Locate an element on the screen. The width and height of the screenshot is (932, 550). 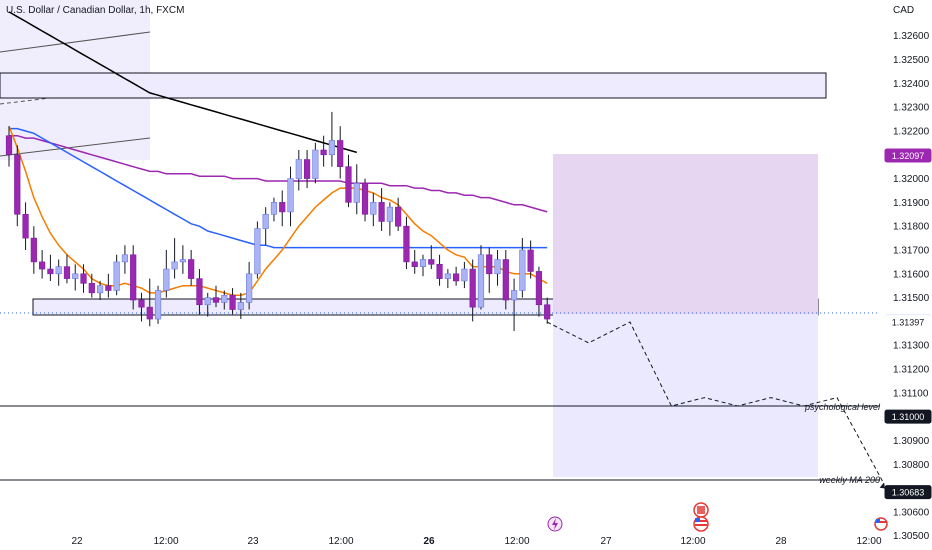
price-badge: 1.30683 is located at coordinates (908, 492).